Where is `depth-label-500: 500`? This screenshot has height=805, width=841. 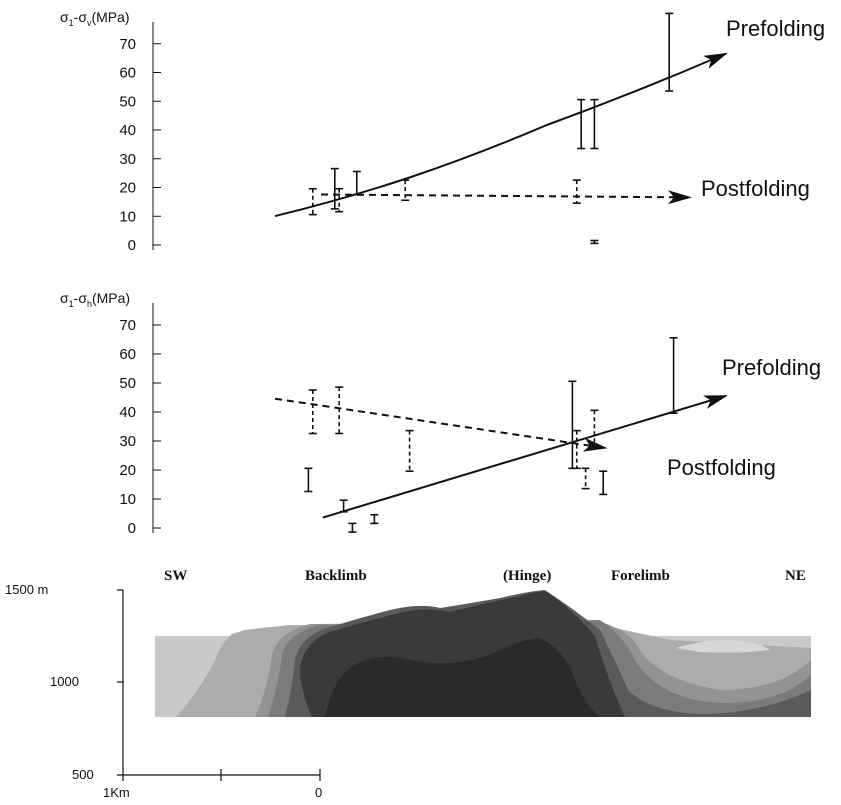 depth-label-500: 500 is located at coordinates (83, 774).